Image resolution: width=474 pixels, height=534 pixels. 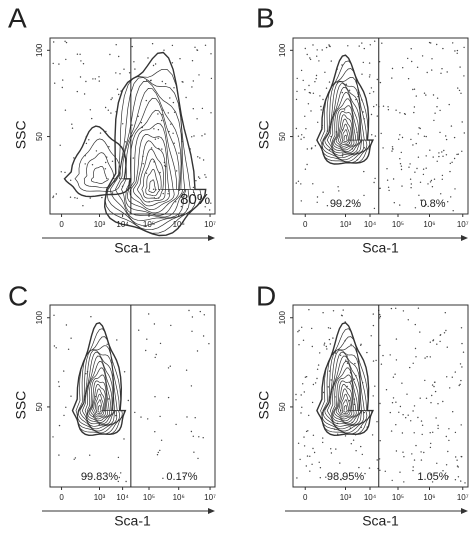 I want to click on y-axis-label: SSC, so click(x=264, y=134).